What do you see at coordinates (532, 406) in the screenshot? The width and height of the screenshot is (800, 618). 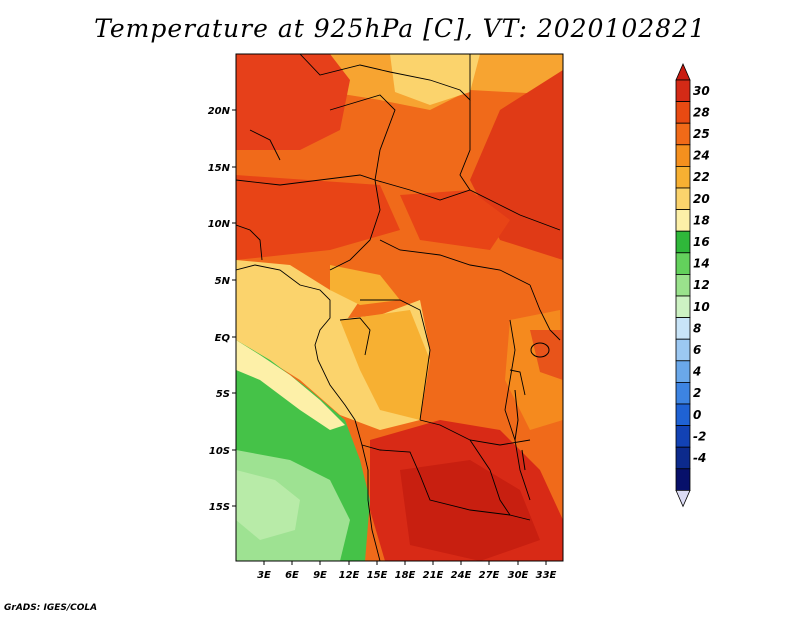 I see `lakes` at bounding box center [532, 406].